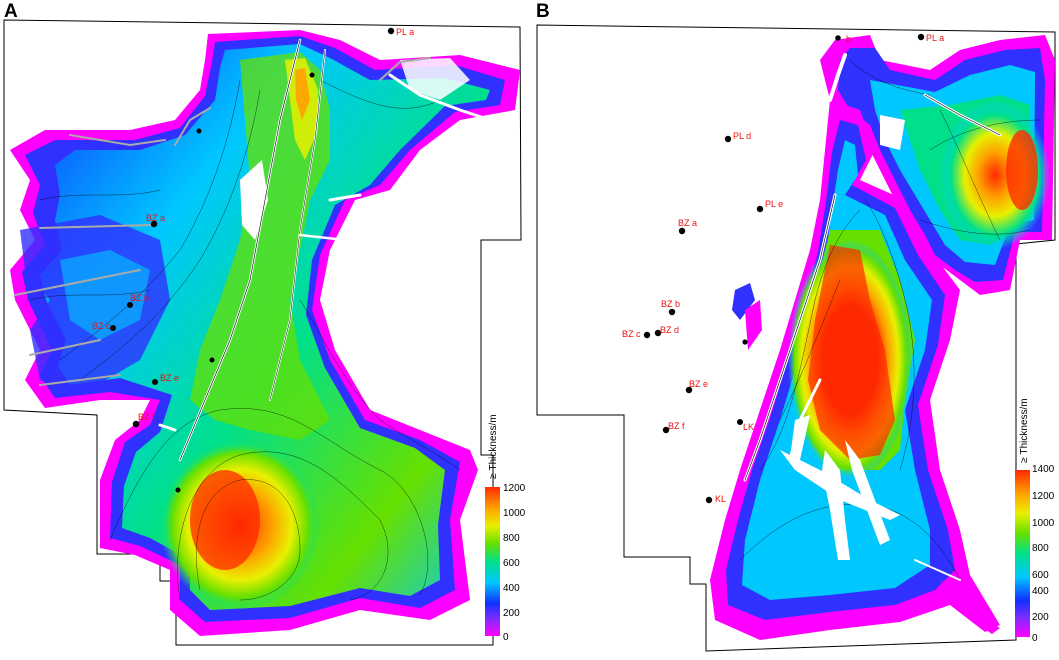  Describe the element at coordinates (669, 330) in the screenshot. I see `well-label: BZ d` at that location.